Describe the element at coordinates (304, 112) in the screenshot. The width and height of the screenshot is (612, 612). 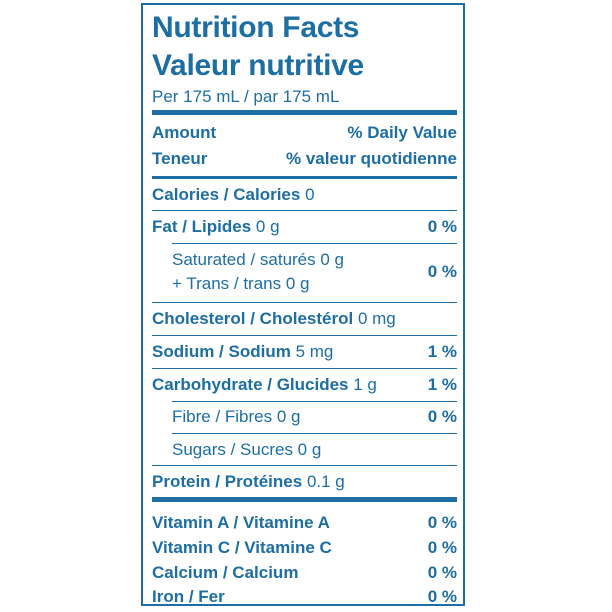
I see `thick-divider-top` at that location.